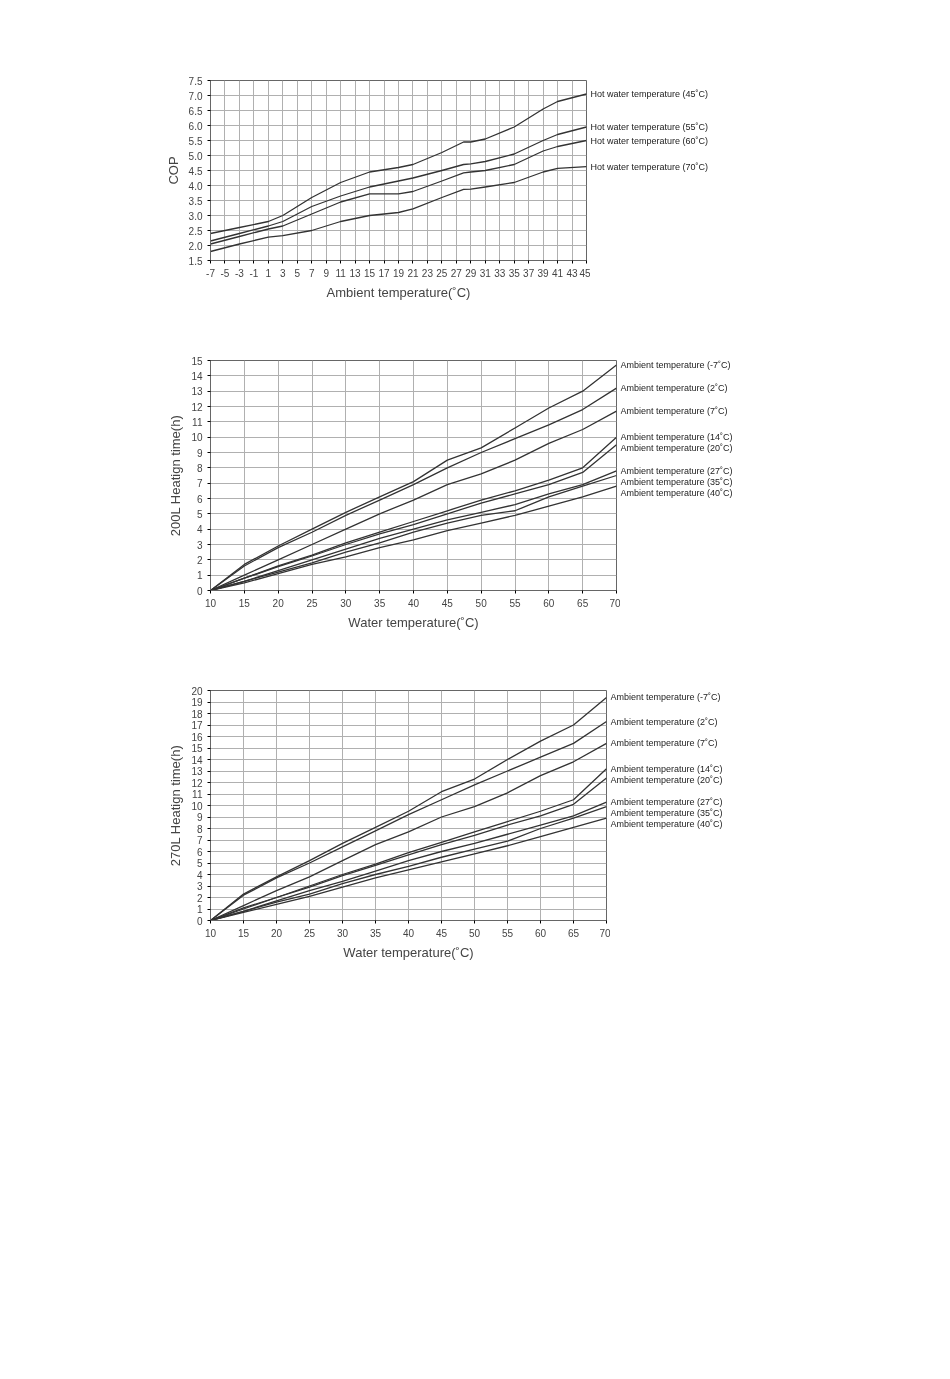 The image size is (950, 1379). I want to click on y-axis-title: 270L Heatign time(h), so click(176, 806).